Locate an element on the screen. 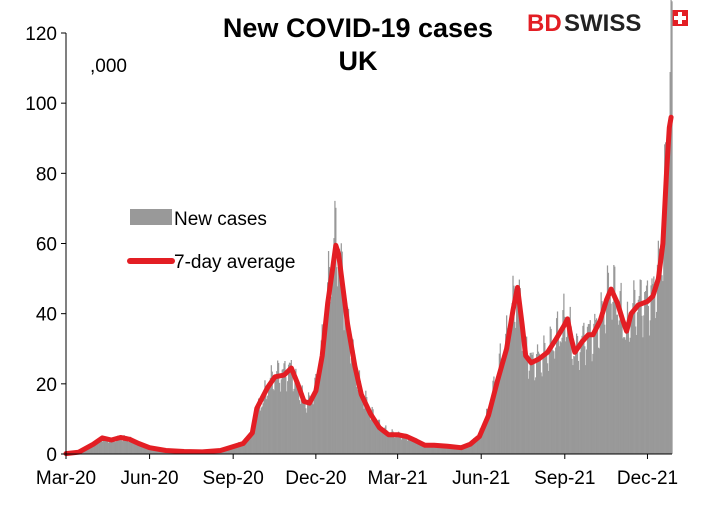 The height and width of the screenshot is (514, 701). legend-item-new-cases: New cases is located at coordinates (198, 219).